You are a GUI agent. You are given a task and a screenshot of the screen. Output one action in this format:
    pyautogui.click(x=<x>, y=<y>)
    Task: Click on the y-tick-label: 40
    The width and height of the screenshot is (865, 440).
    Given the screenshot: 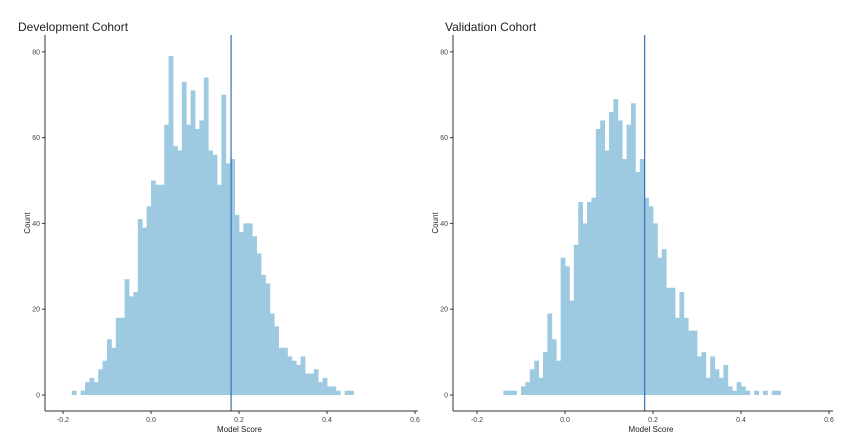 What is the action you would take?
    pyautogui.click(x=36, y=224)
    